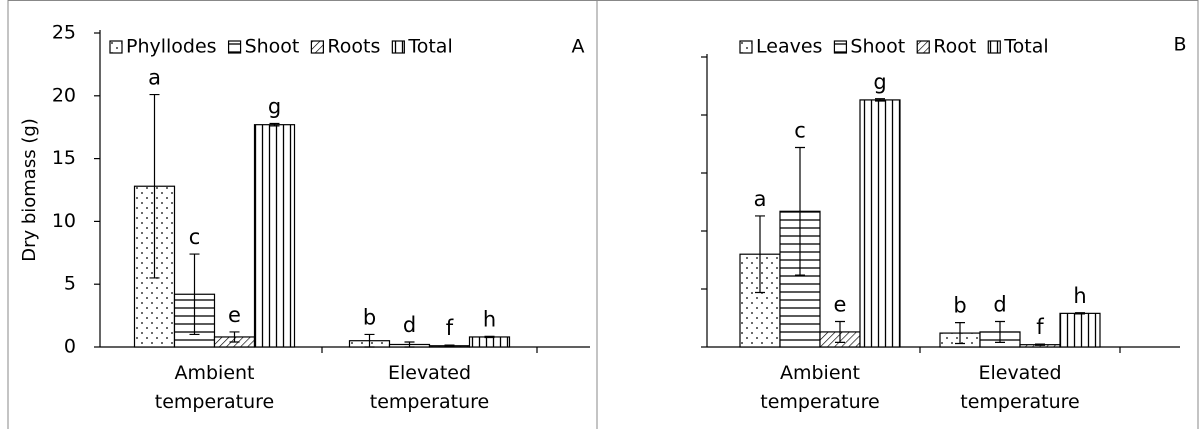 This screenshot has height=429, width=1203. Describe the element at coordinates (70, 284) in the screenshot. I see `y-tick-label: 5` at that location.